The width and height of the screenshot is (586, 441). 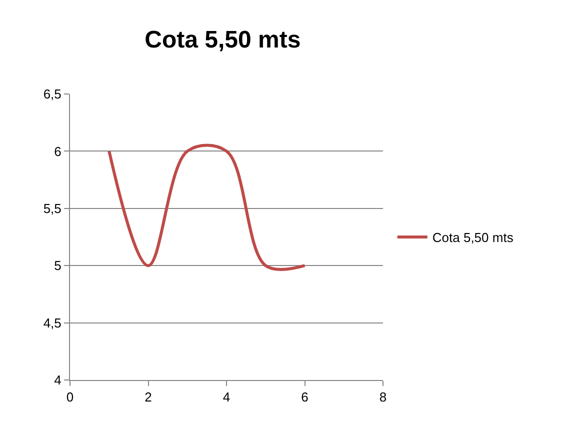 What do you see at coordinates (304, 397) in the screenshot?
I see `x-tick-label: 6` at bounding box center [304, 397].